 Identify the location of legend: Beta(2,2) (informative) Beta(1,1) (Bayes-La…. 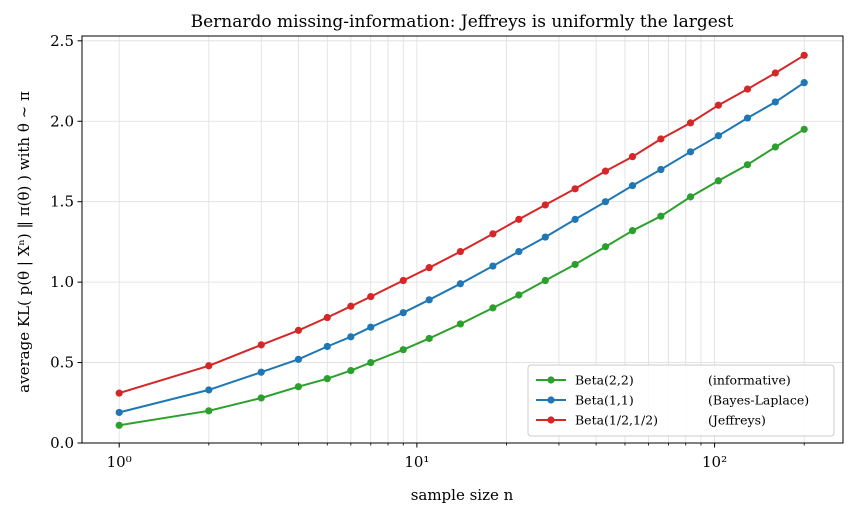
(681, 400).